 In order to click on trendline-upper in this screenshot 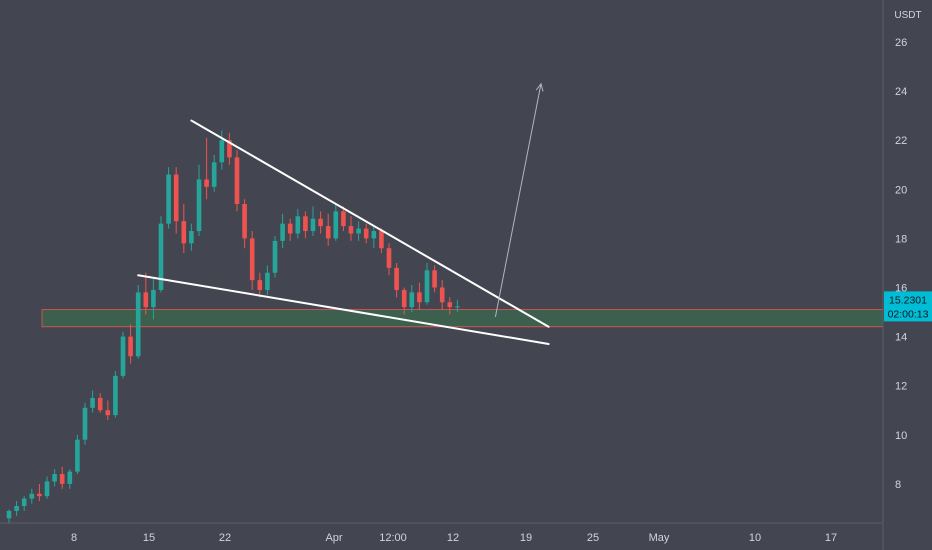, I will do `click(370, 223)`.